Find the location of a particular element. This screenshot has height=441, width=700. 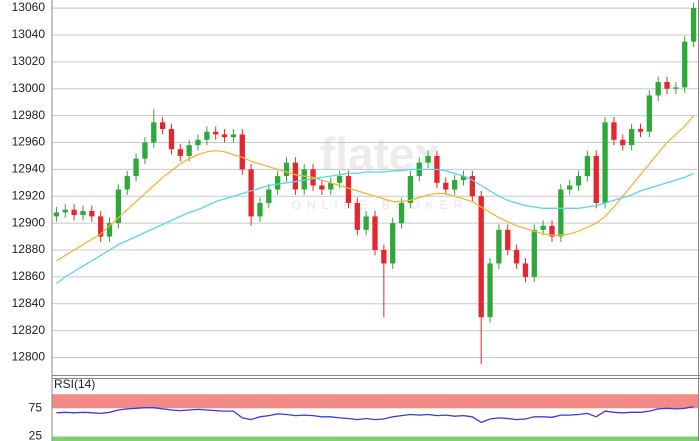

y-tick-label: 13000 is located at coordinates (29, 88).